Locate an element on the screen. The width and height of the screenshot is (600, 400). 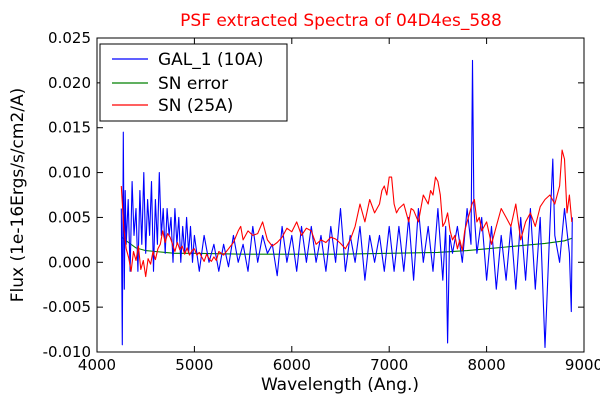
legend-label-sn: SN (25A) is located at coordinates (195, 106).